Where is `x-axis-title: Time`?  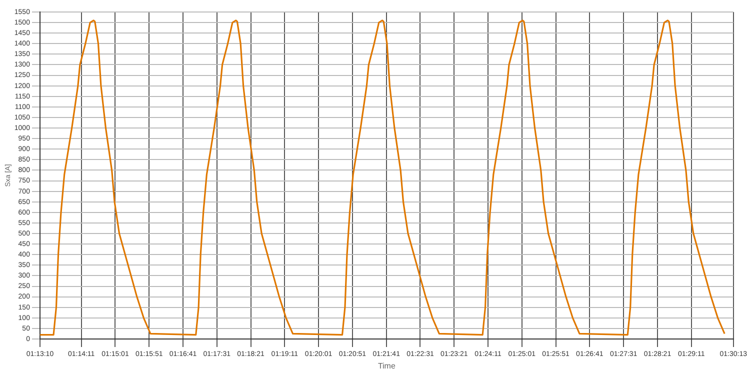
x-axis-title: Time is located at coordinates (387, 365).